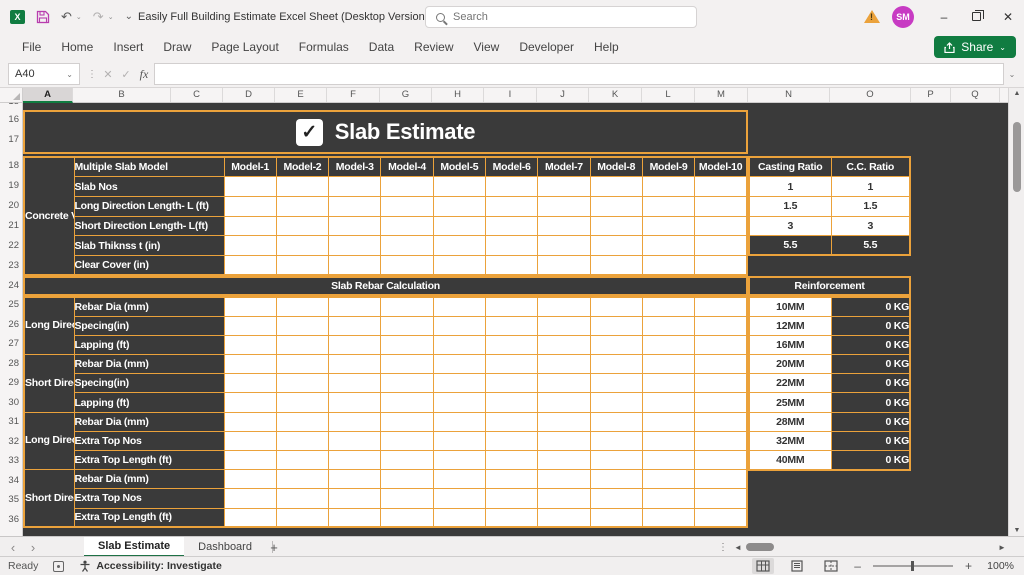  I want to click on row-label: Long Direction Length- L (ft), so click(149, 206).